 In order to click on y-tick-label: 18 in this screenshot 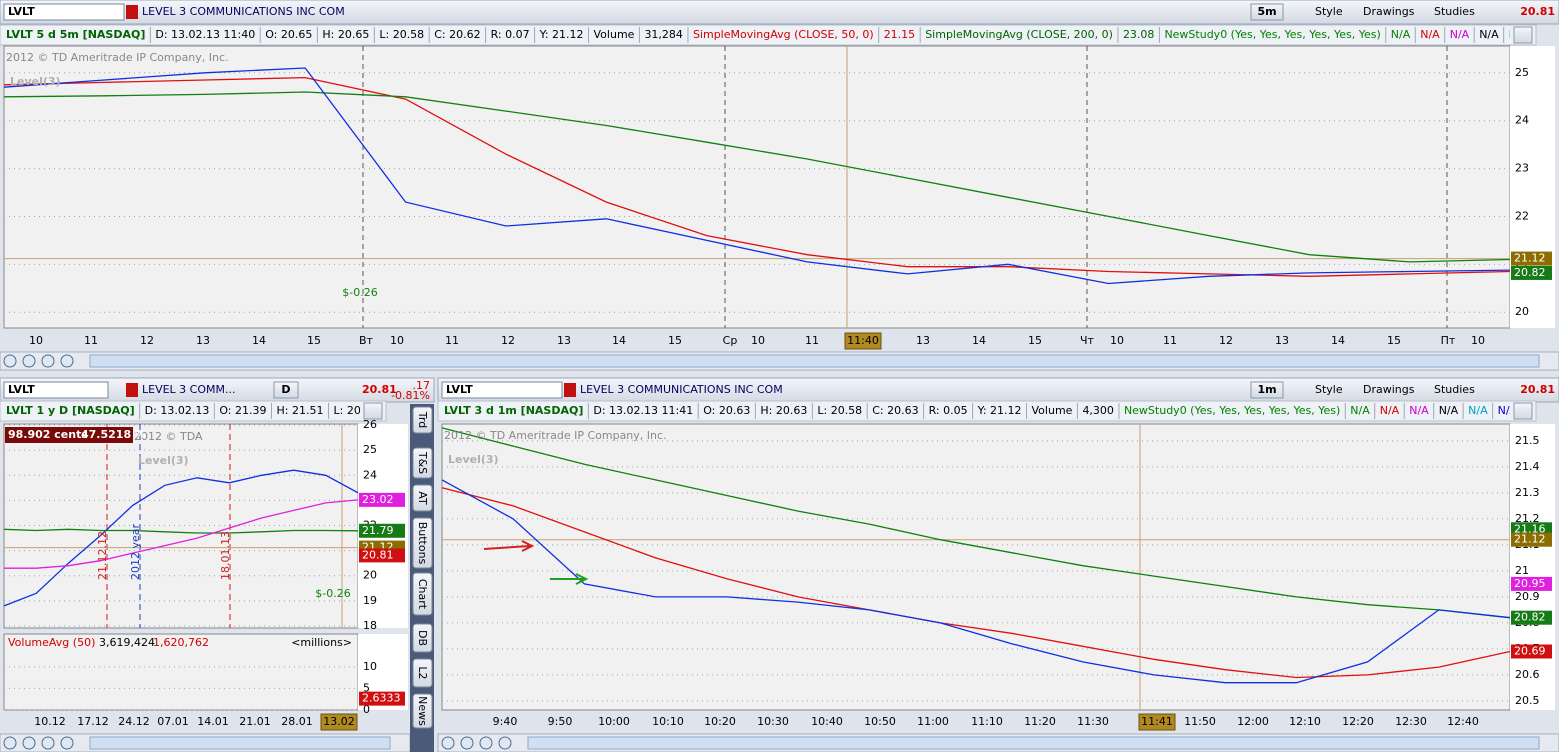, I will do `click(370, 625)`.